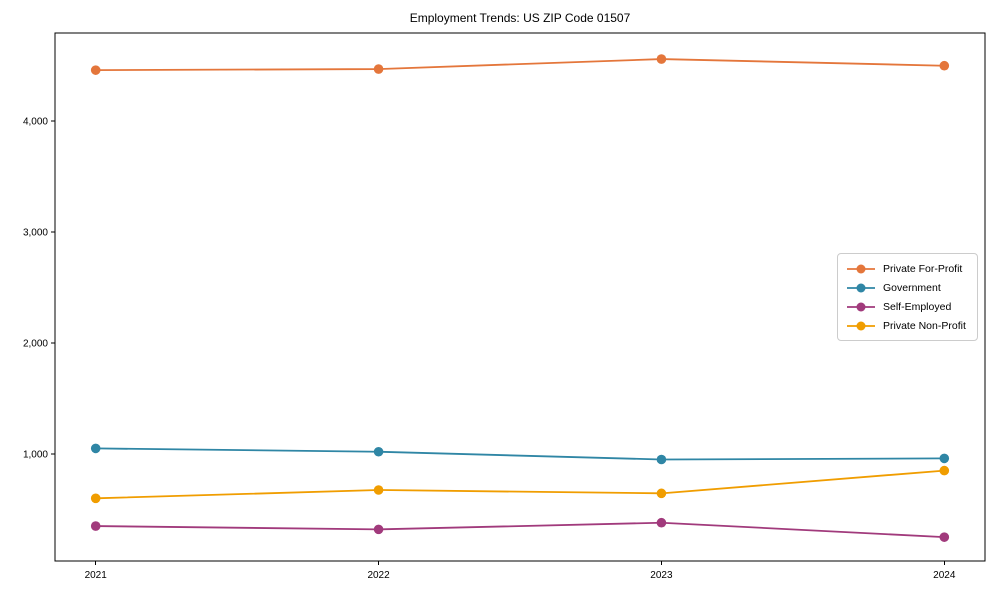 The width and height of the screenshot is (1000, 600). What do you see at coordinates (35, 233) in the screenshot?
I see `y-tick-label: 3,000` at bounding box center [35, 233].